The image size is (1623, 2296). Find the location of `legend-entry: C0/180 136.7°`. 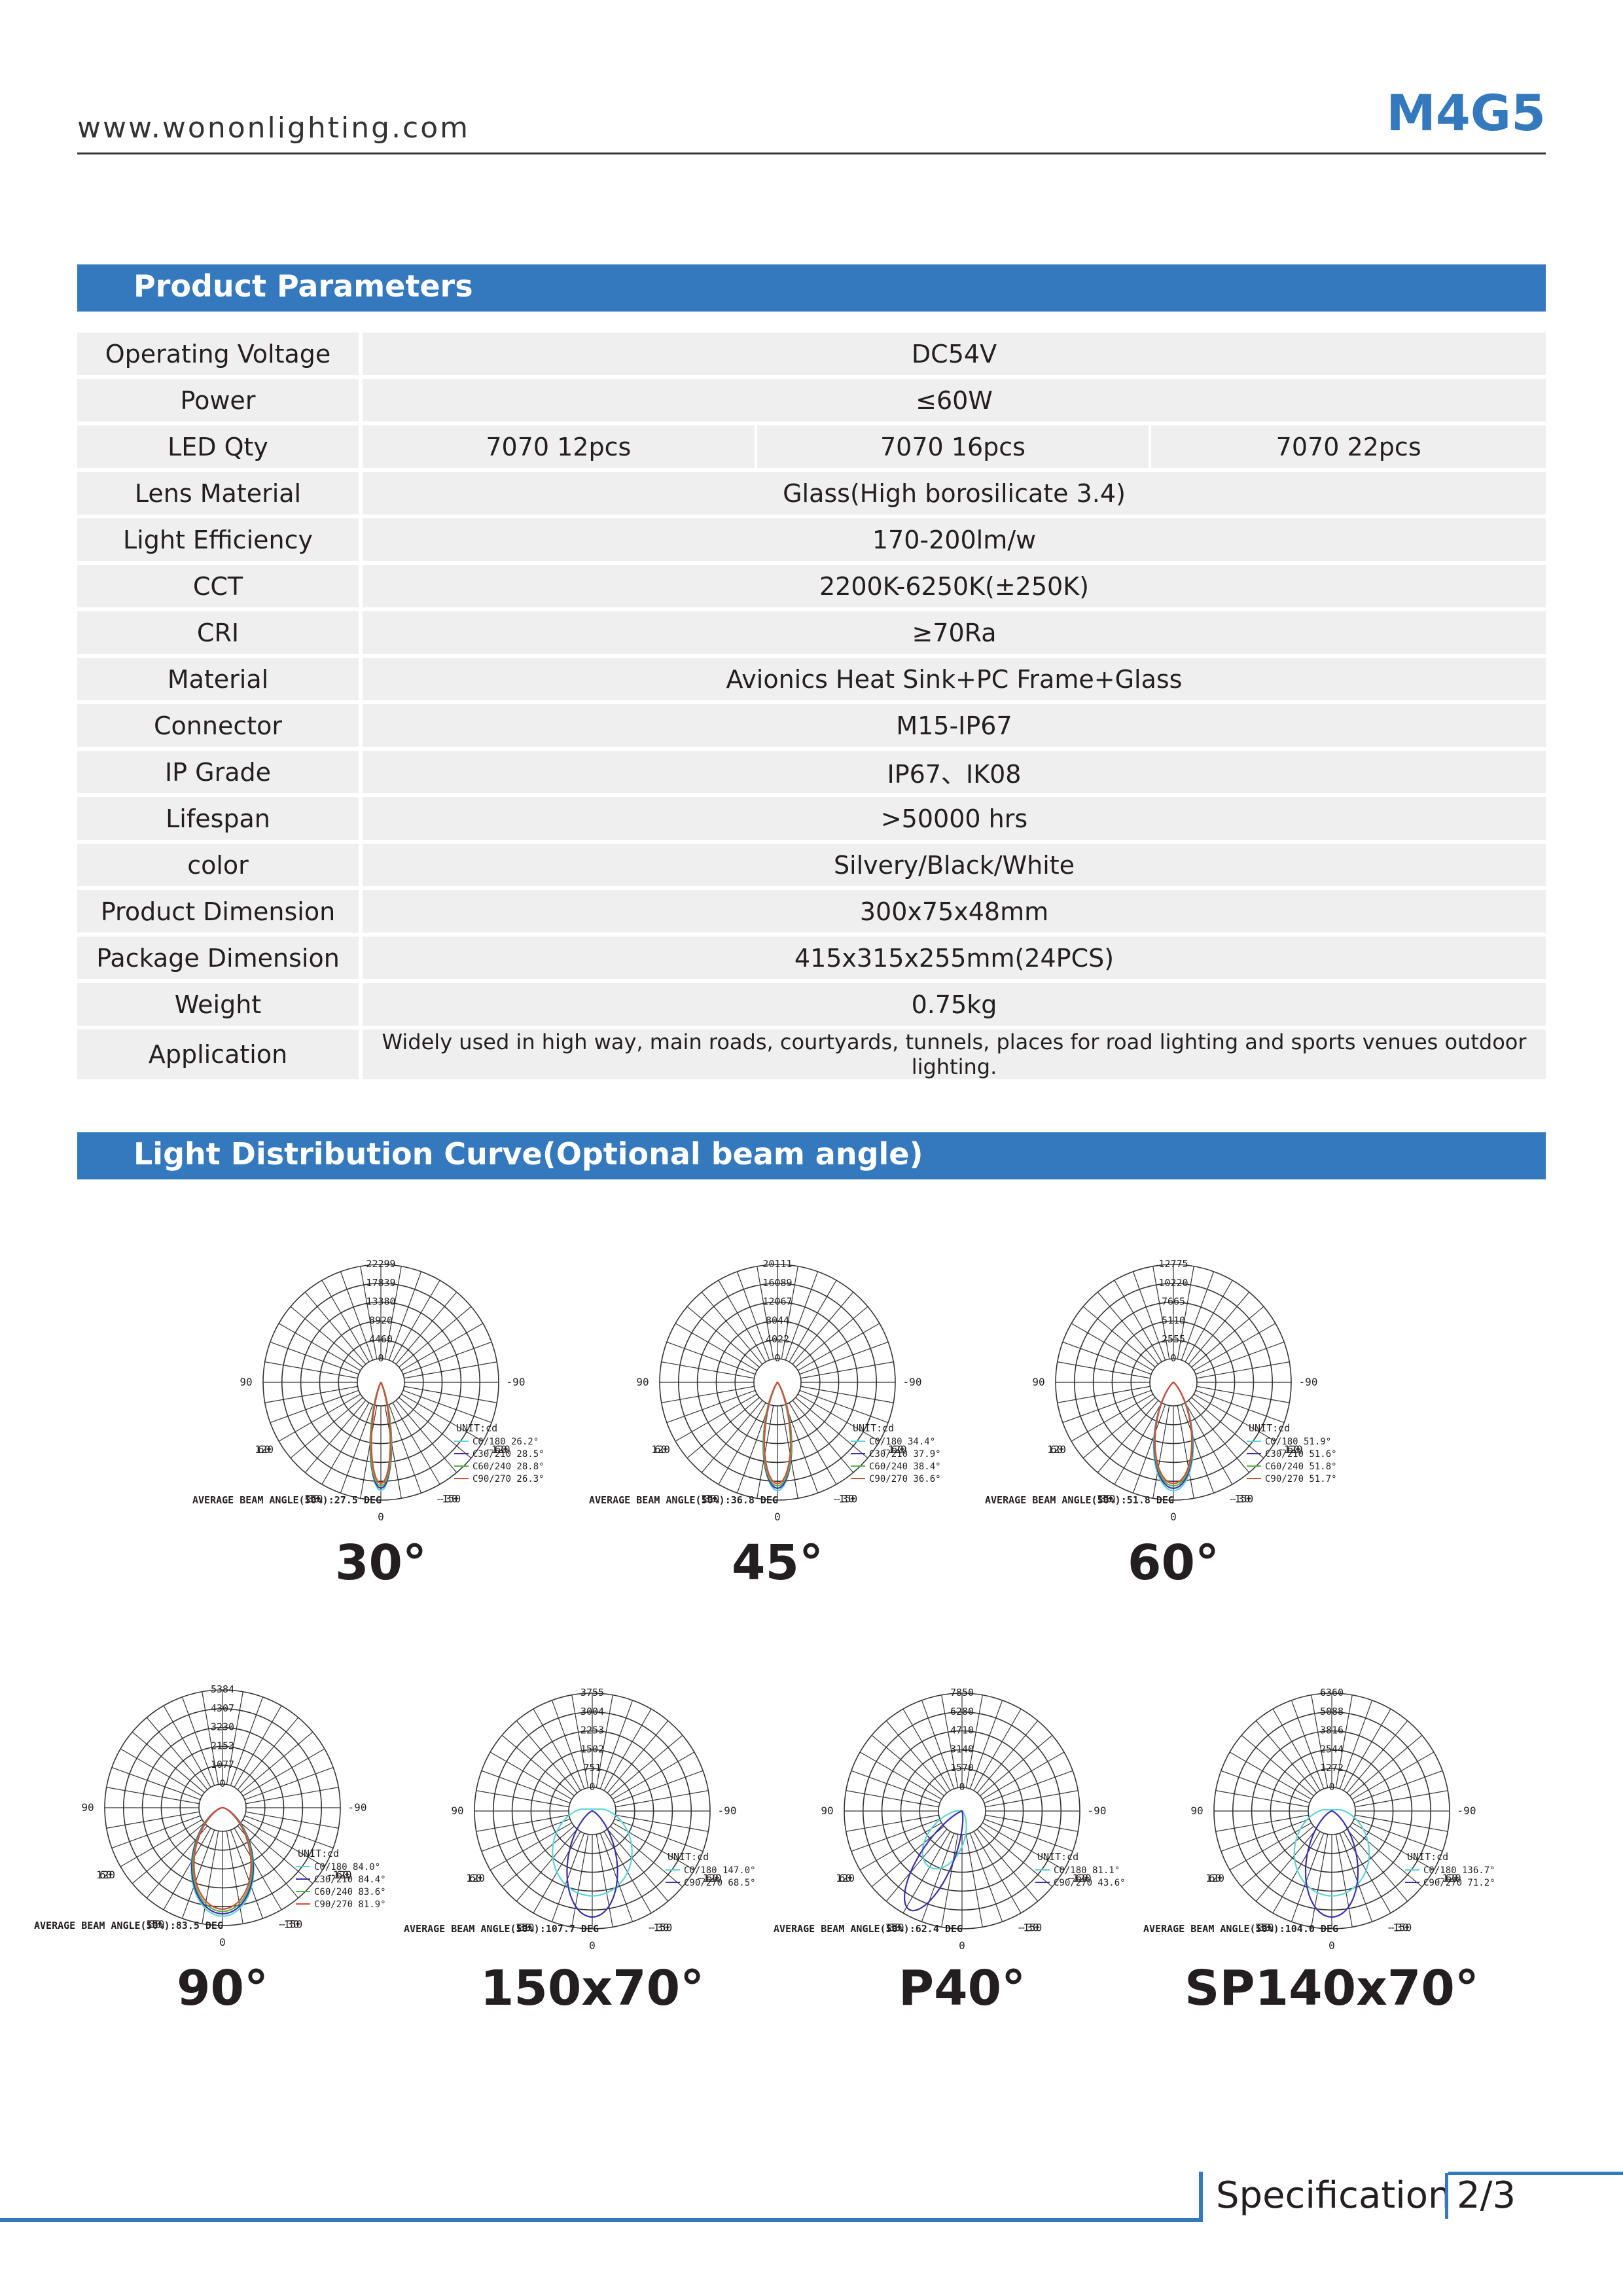

legend-entry: C0/180 136.7° is located at coordinates (1459, 1870).